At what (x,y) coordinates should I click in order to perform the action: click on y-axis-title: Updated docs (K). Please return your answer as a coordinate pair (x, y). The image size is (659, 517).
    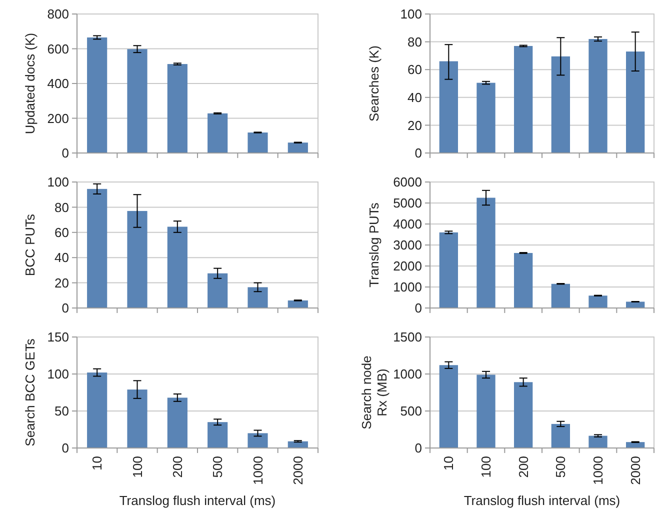
    Looking at the image, I should click on (30, 83).